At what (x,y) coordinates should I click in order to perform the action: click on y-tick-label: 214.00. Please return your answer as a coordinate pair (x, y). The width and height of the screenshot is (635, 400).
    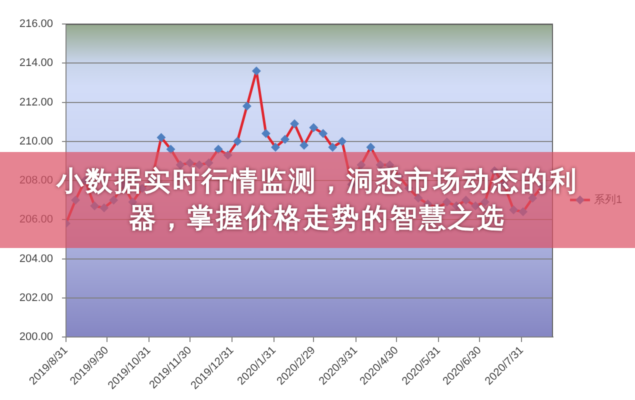
    Looking at the image, I should click on (36, 63).